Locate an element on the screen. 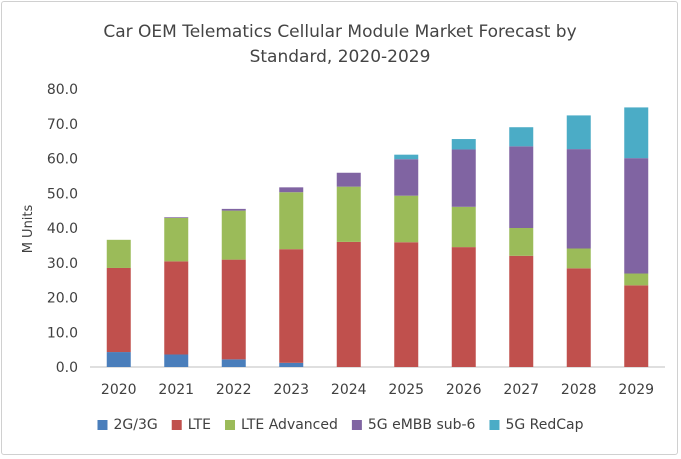  y-tick-labels: 0.0 10.0 20.0 30.0 40.0 50.0 60.0 70.0 80.0 is located at coordinates (62, 229).